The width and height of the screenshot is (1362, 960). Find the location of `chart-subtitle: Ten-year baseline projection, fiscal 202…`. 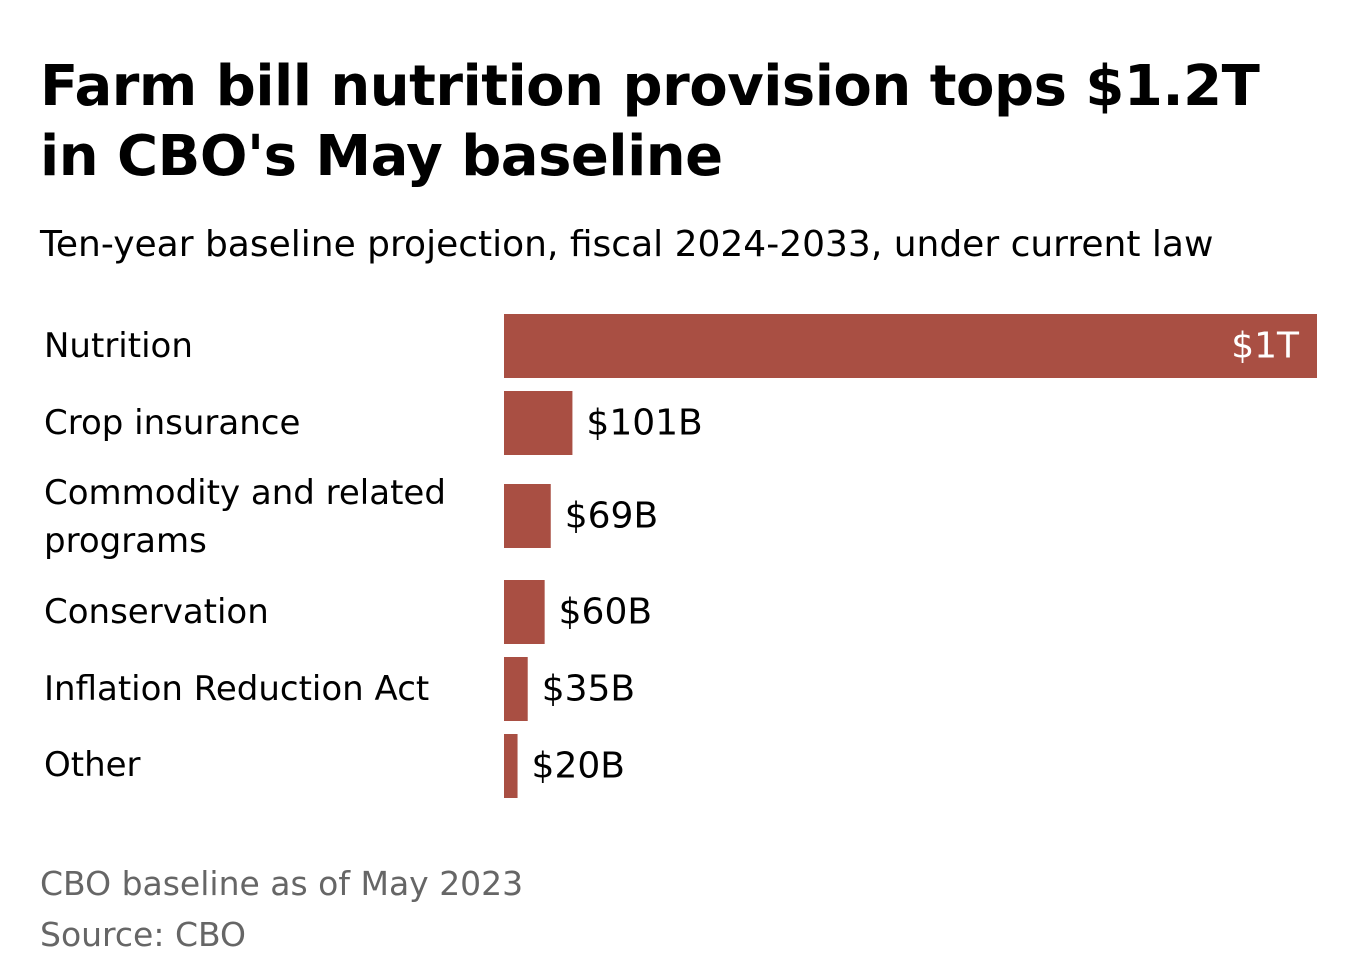

chart-subtitle: Ten-year baseline projection, fiscal 202… is located at coordinates (627, 244).